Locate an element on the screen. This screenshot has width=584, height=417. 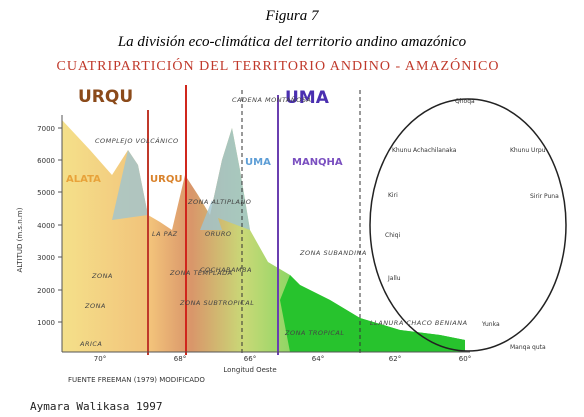
zone-label: ARICA is located at coordinates (90, 344).